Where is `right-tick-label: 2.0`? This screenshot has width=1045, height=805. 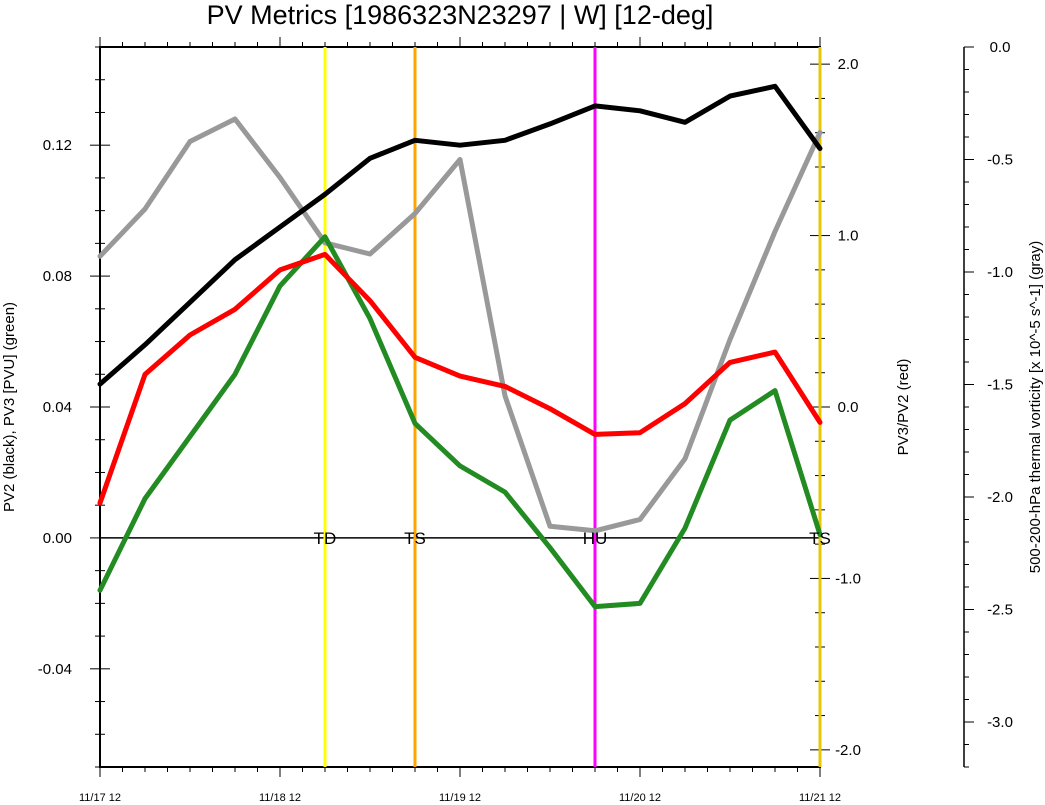
right-tick-label: 2.0 is located at coordinates (848, 64).